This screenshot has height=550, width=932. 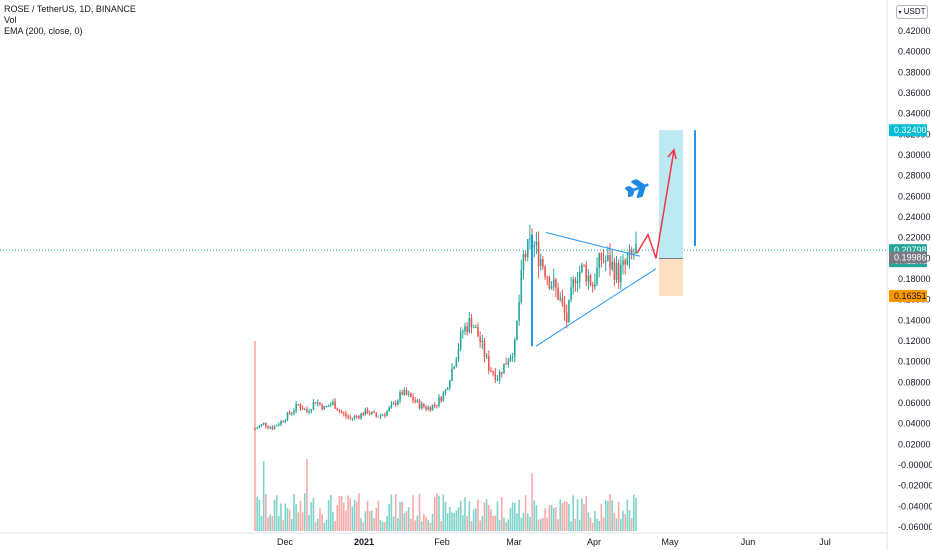 What do you see at coordinates (914, 341) in the screenshot?
I see `y-tick-label: 0.12000` at bounding box center [914, 341].